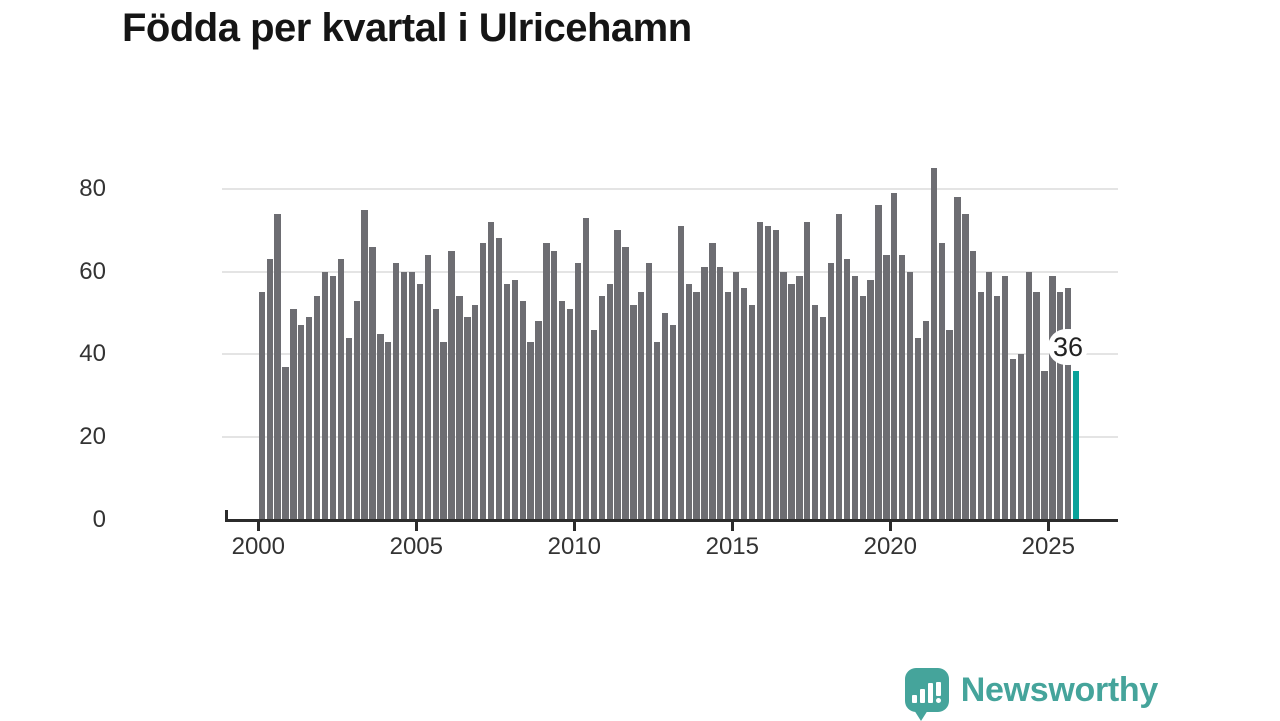  I want to click on newsworthy-logo-text: Newsworthy, so click(1059, 689).